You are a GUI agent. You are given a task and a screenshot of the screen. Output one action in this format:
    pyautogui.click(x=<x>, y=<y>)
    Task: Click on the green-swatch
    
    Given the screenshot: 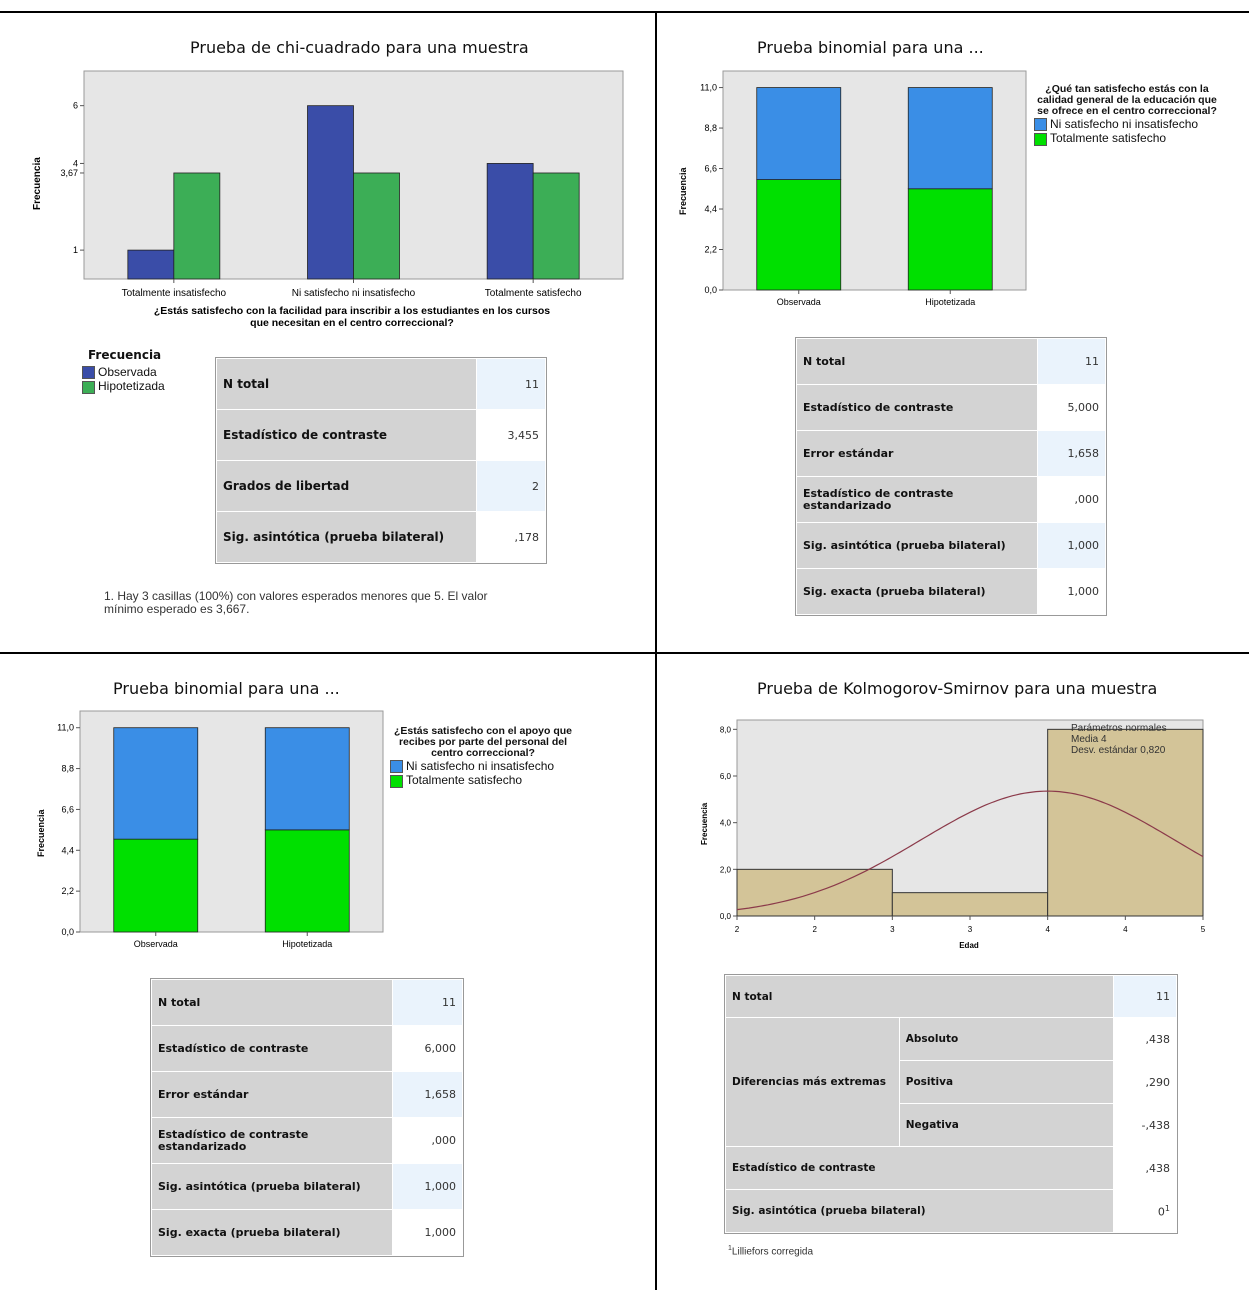 What is the action you would take?
    pyautogui.click(x=396, y=781)
    